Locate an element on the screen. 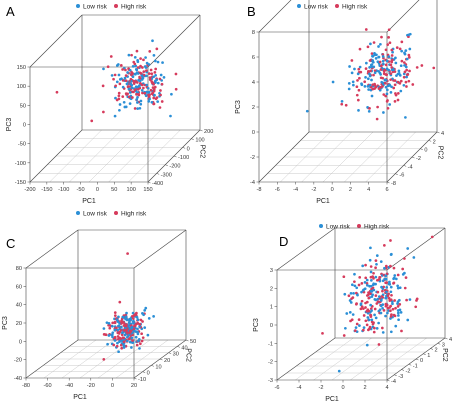 This screenshot has width=474, height=416. z-tick-label: -20 is located at coordinates (18, 361).